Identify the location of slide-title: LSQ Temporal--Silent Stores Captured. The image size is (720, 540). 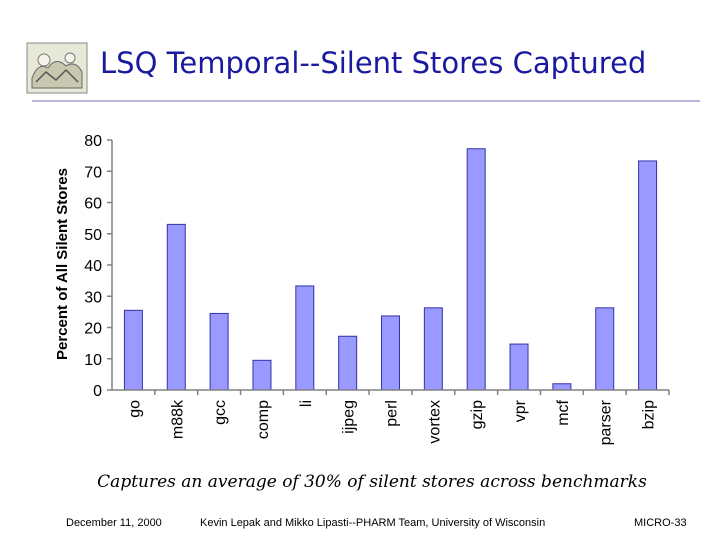
(373, 63).